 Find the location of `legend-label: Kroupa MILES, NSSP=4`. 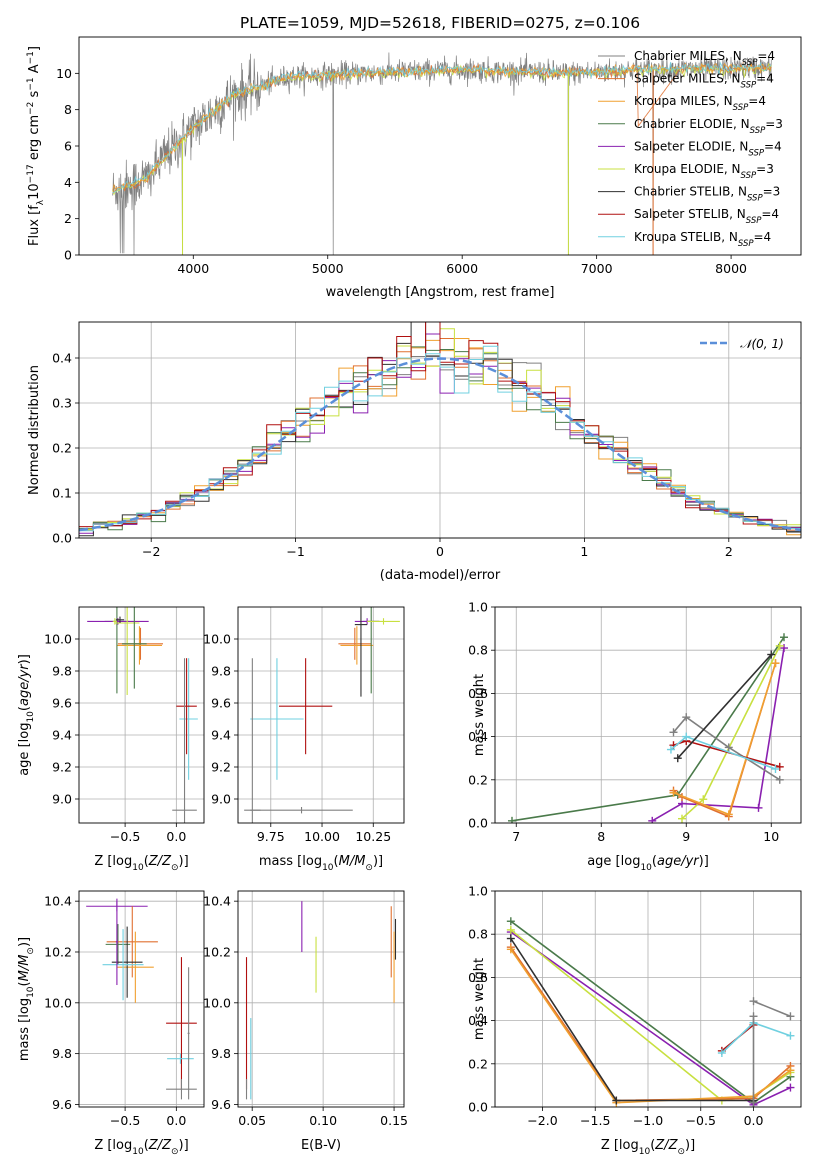

legend-label: Kroupa MILES, NSSP=4 is located at coordinates (700, 103).